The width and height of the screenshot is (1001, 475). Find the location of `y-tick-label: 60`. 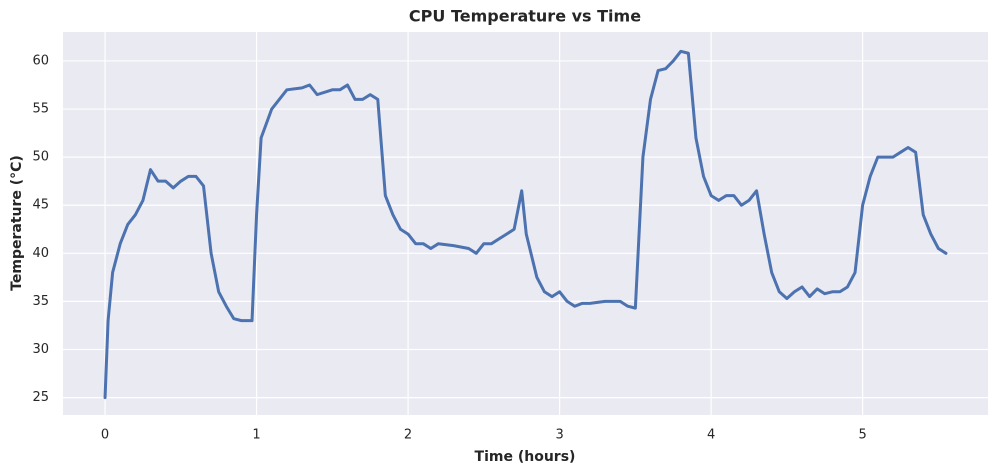

y-tick-label: 60 is located at coordinates (40, 60).